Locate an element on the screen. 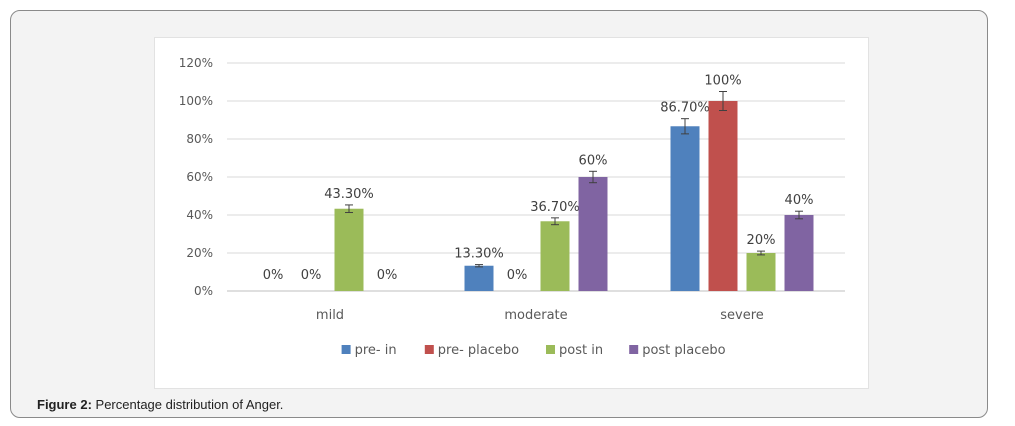  y-tick-label: 100% is located at coordinates (196, 101).